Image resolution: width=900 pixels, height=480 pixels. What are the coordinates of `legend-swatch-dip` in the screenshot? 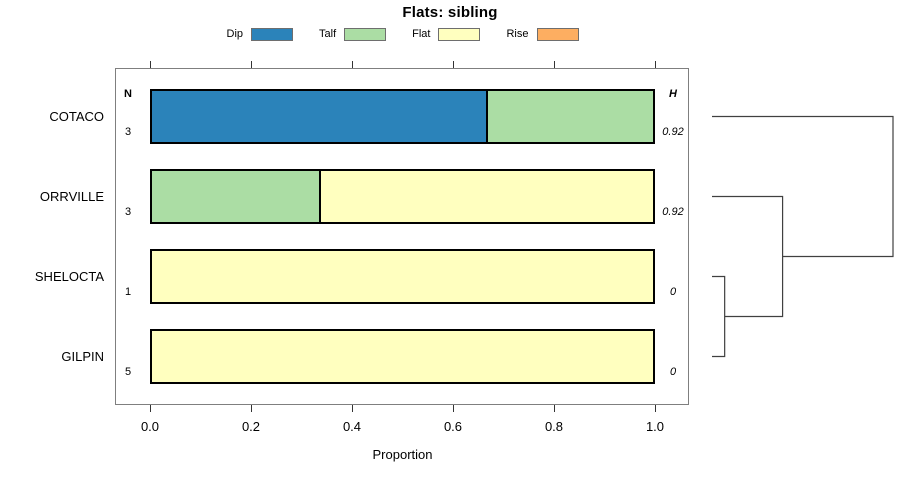 It's located at (272, 34).